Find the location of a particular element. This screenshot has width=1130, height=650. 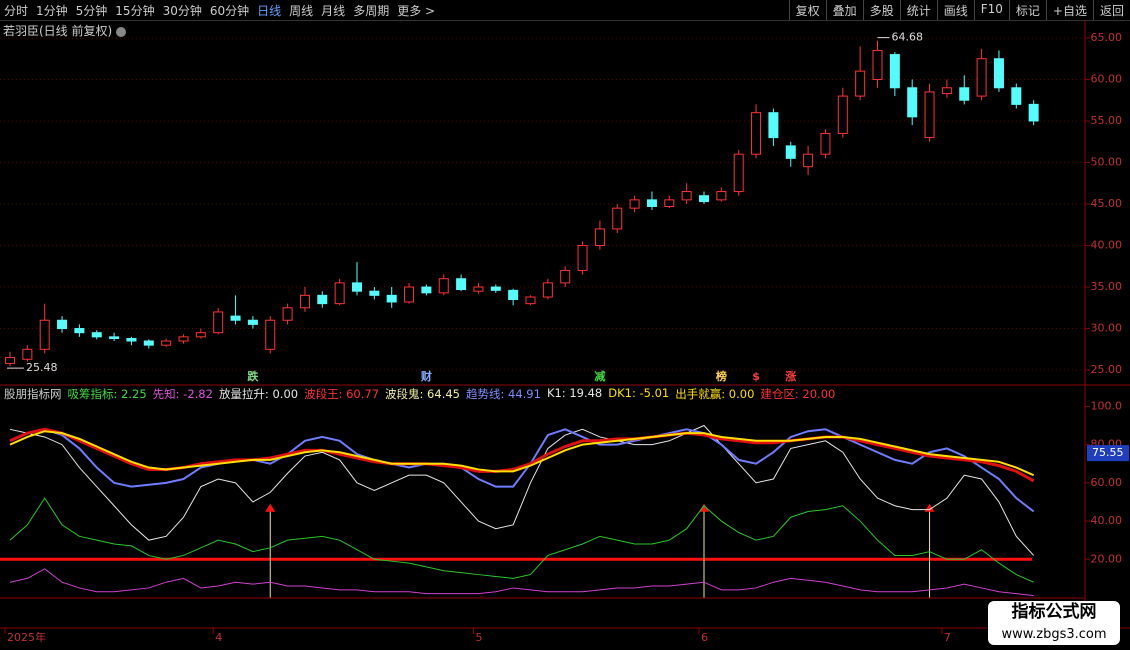

x-tick-label: 7 is located at coordinates (947, 637).